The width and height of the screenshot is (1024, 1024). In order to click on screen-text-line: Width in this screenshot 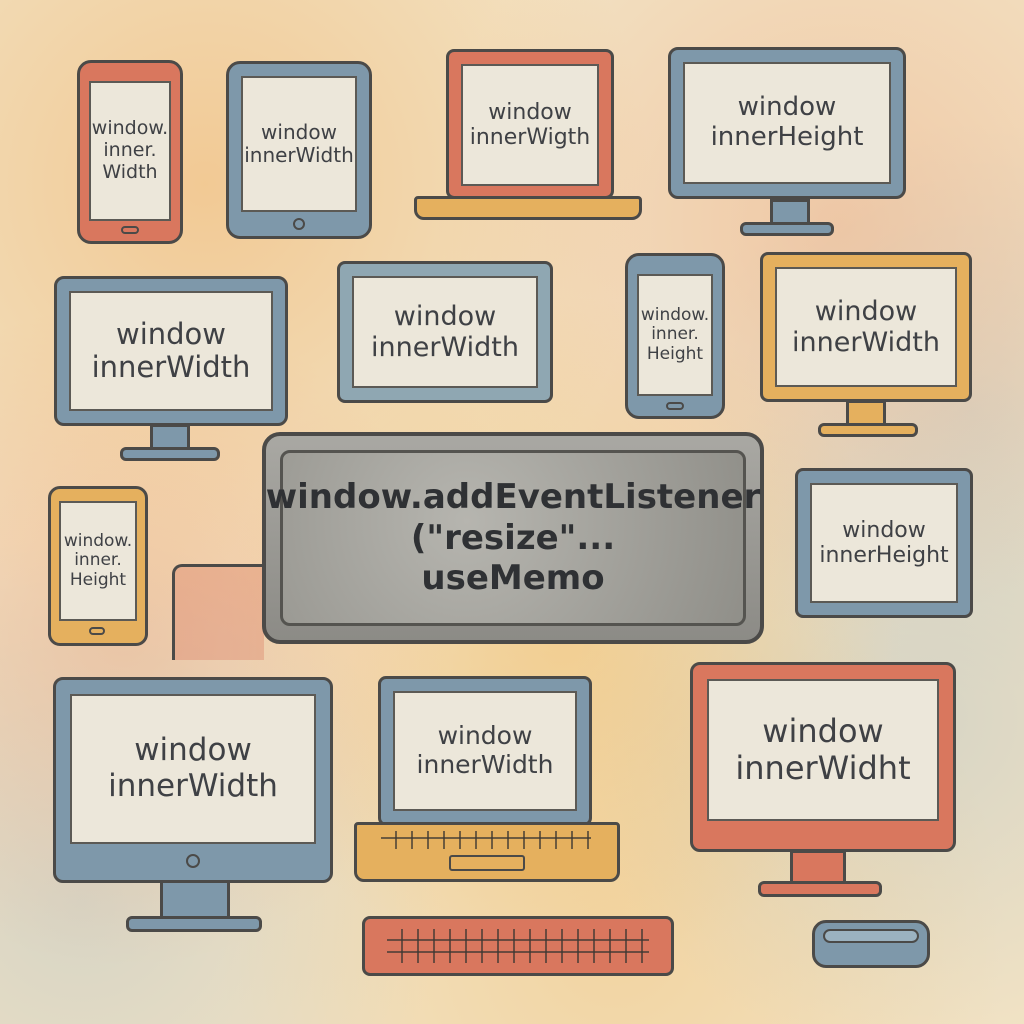, I will do `click(130, 171)`.